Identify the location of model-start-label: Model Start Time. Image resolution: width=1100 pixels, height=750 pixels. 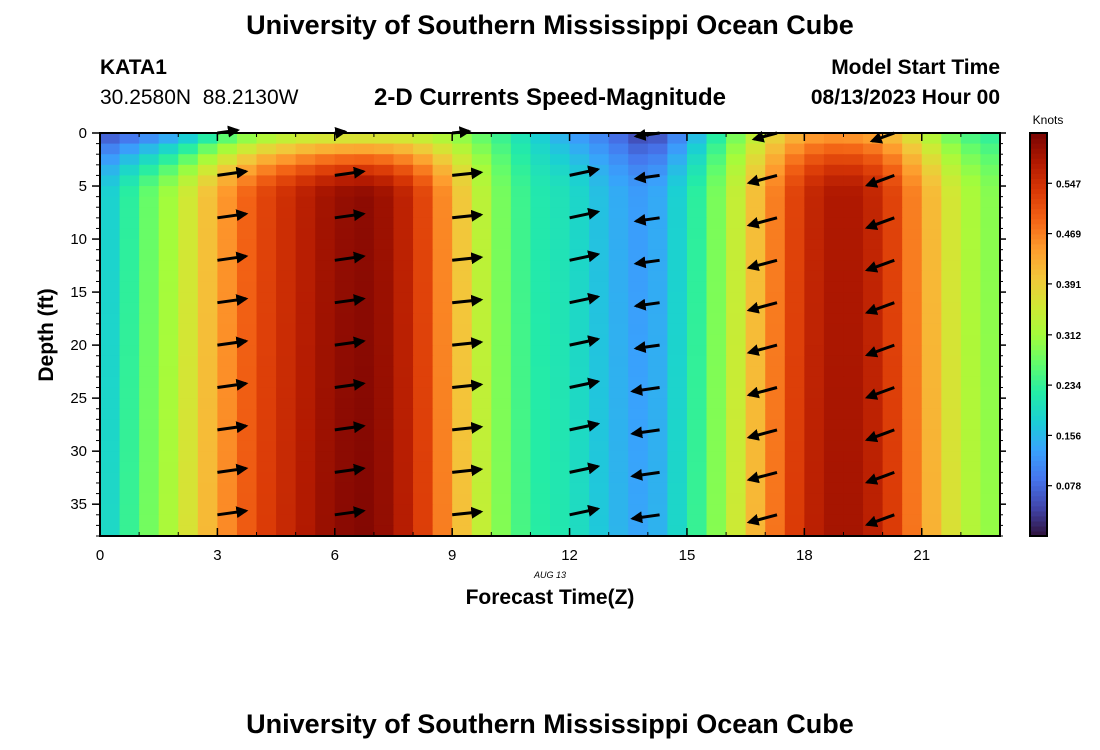
(915, 67).